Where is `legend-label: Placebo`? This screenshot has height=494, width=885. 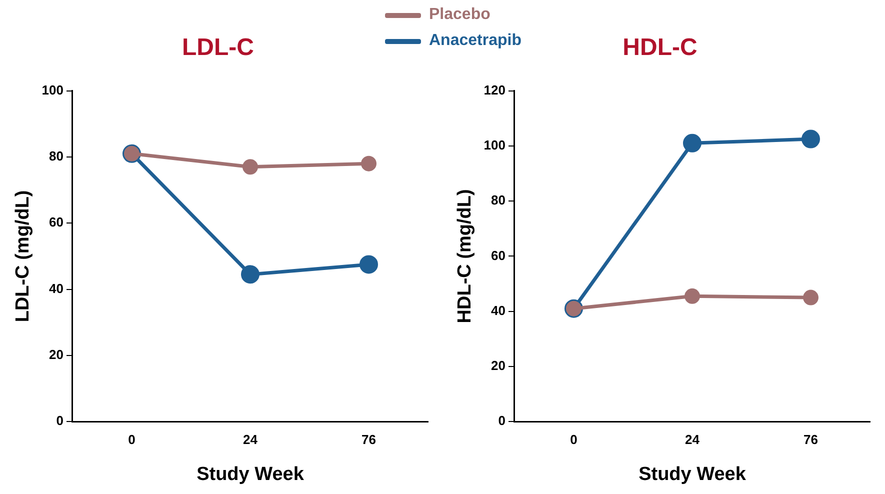 legend-label: Placebo is located at coordinates (459, 15).